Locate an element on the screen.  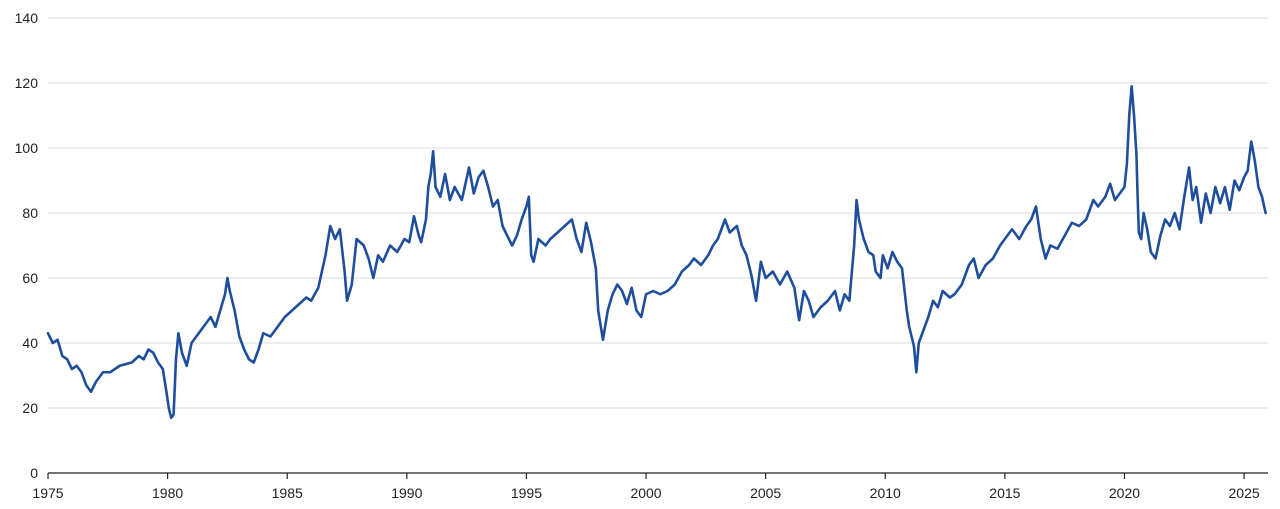
x-tick-label: 1980 is located at coordinates (167, 493).